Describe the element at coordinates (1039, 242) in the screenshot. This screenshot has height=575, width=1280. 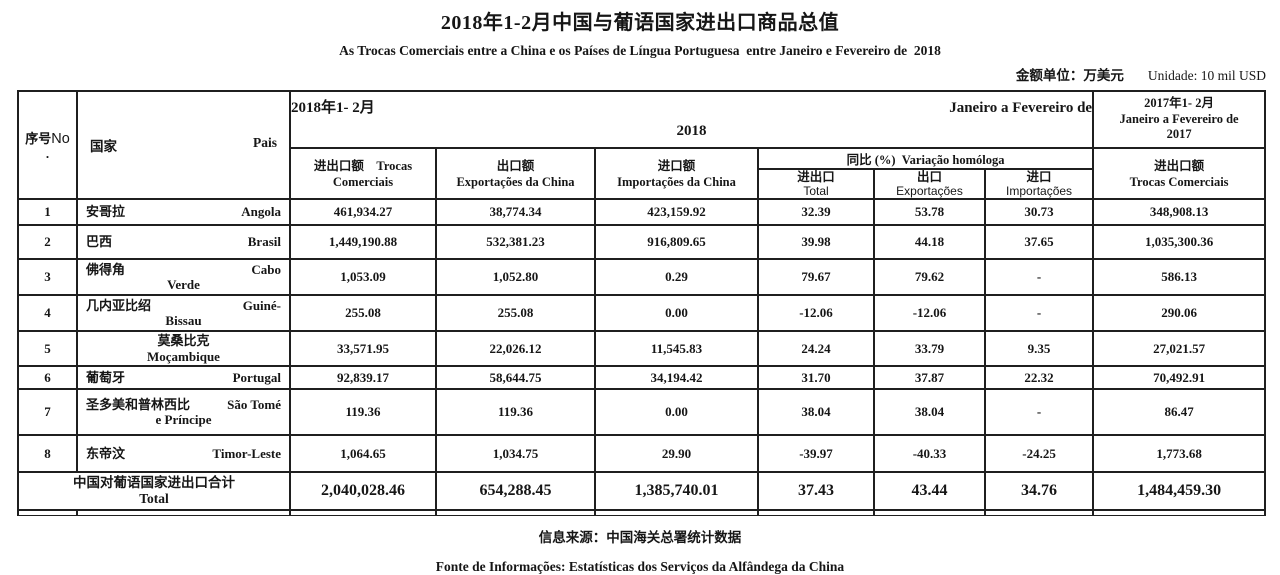
I see `yoy-import-cell: 37.65` at that location.